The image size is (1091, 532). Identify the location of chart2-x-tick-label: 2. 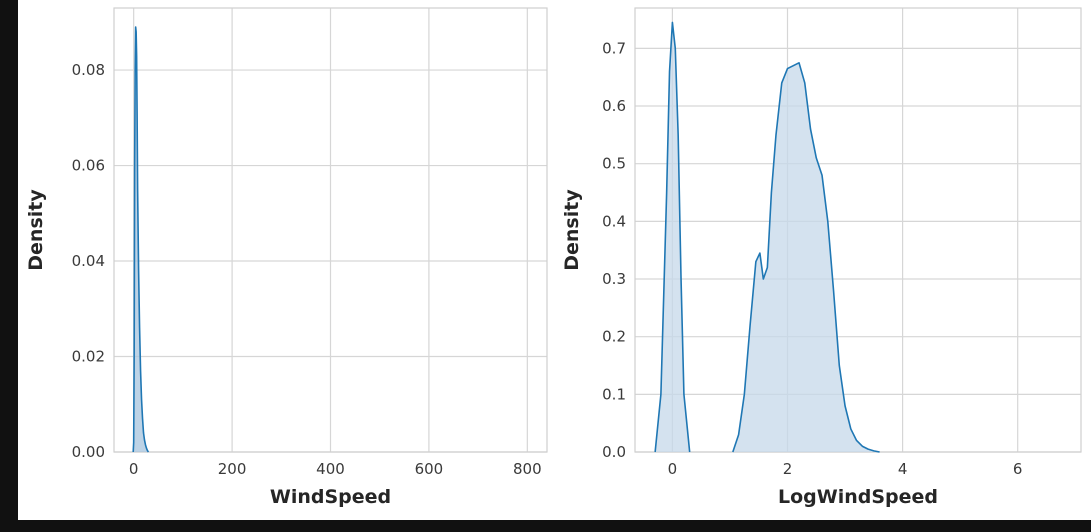
(788, 469).